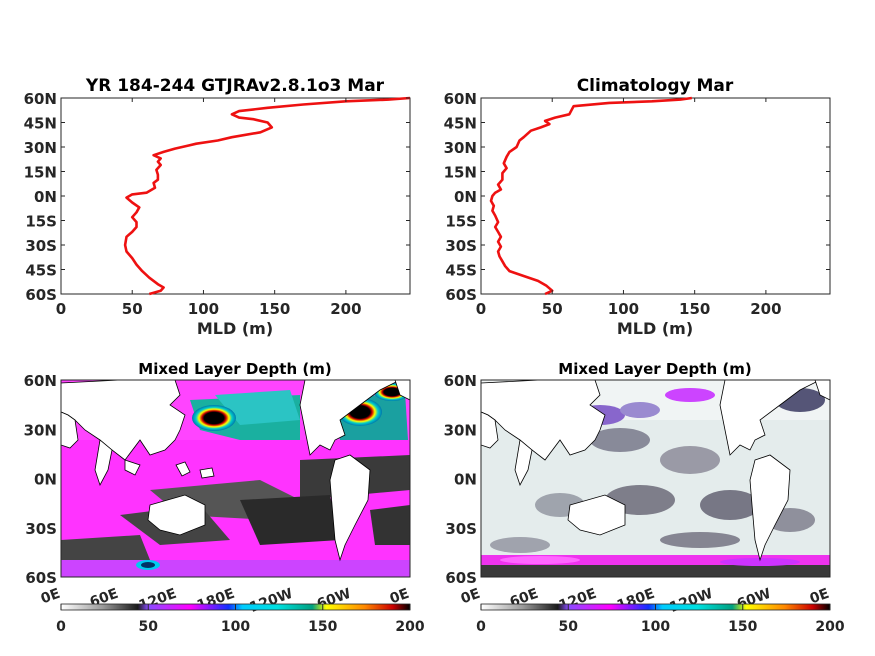 Image resolution: width=875 pixels, height=656 pixels. Describe the element at coordinates (235, 86) in the screenshot. I see `chart-title: YR 184-244 GTJRAv2.8.1o3 Mar` at that location.